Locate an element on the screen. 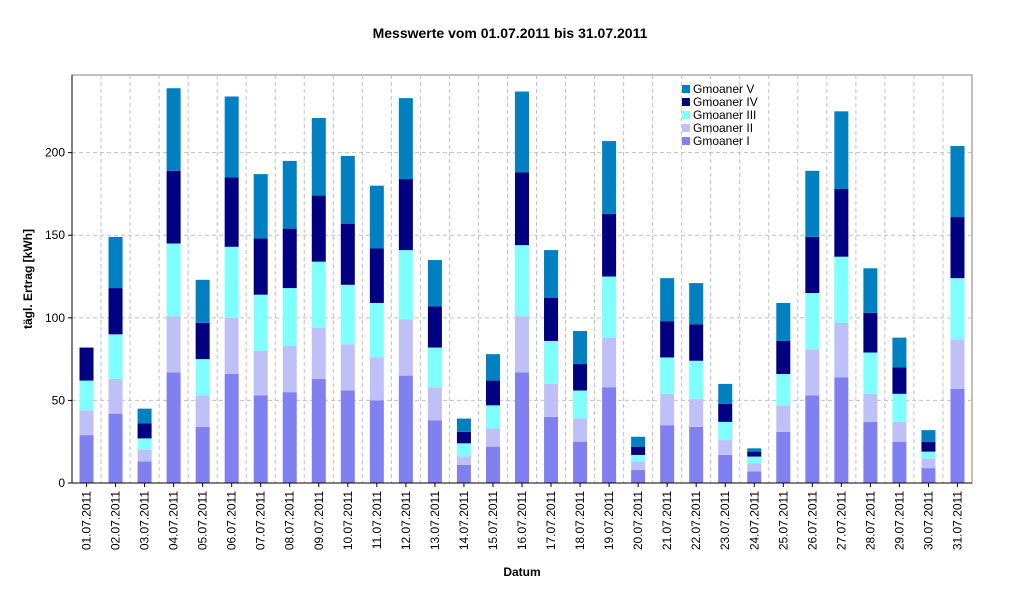 This screenshot has height=592, width=1020. x-tick-label: 10.07.2011 is located at coordinates (348, 520).